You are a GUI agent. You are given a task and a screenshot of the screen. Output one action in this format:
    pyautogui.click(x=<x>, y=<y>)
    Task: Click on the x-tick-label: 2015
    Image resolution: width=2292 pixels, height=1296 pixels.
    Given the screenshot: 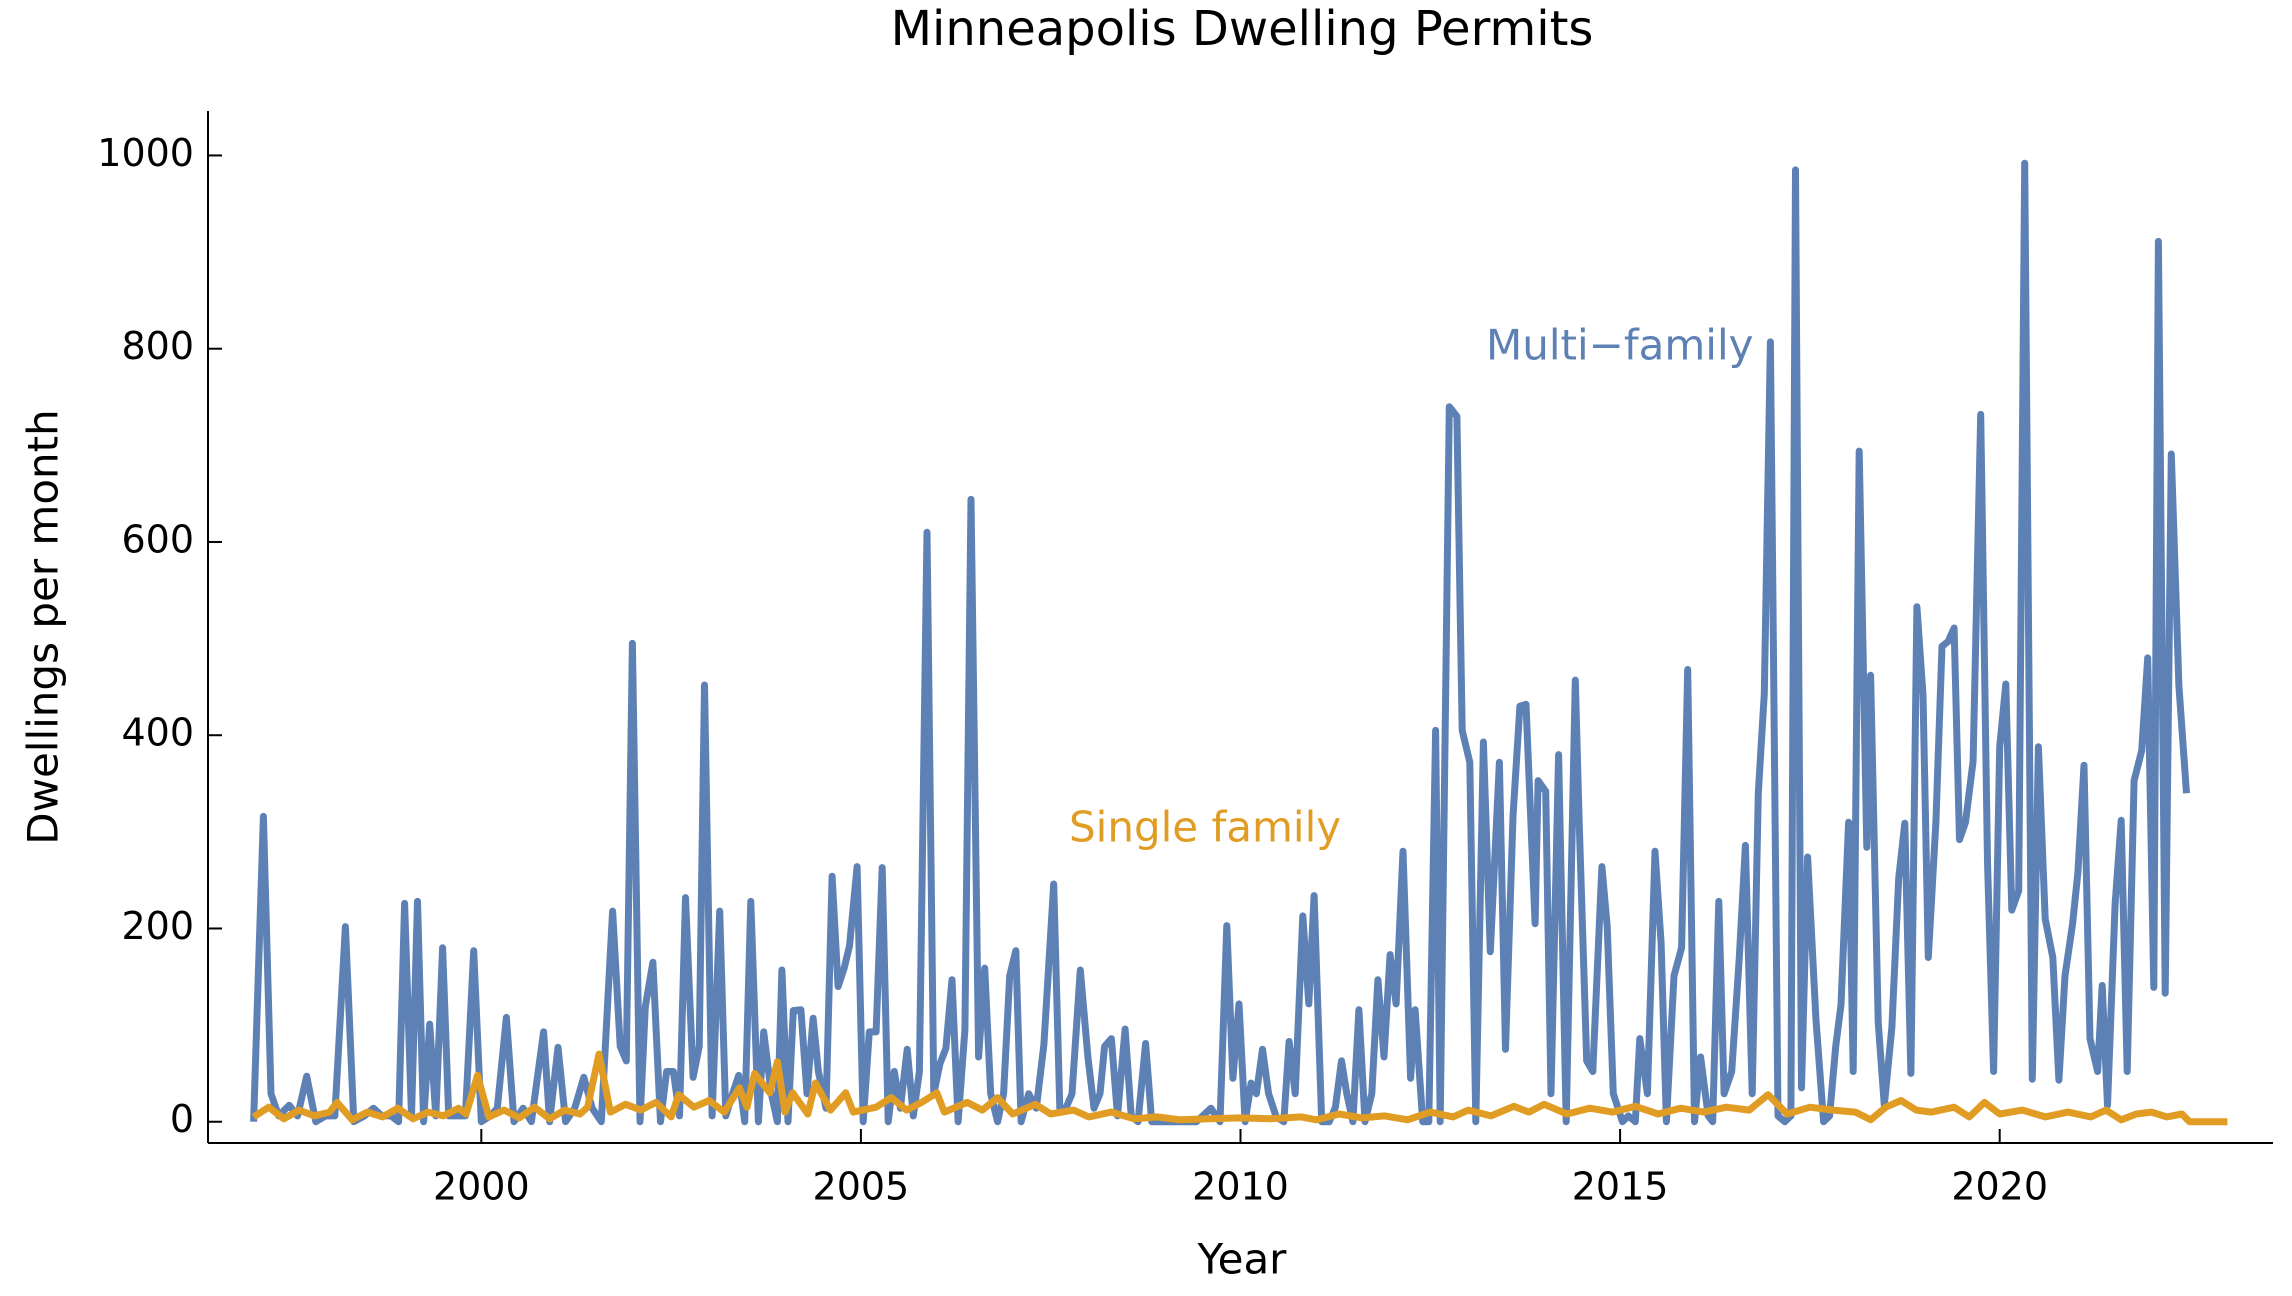 What is the action you would take?
    pyautogui.click(x=1620, y=1187)
    